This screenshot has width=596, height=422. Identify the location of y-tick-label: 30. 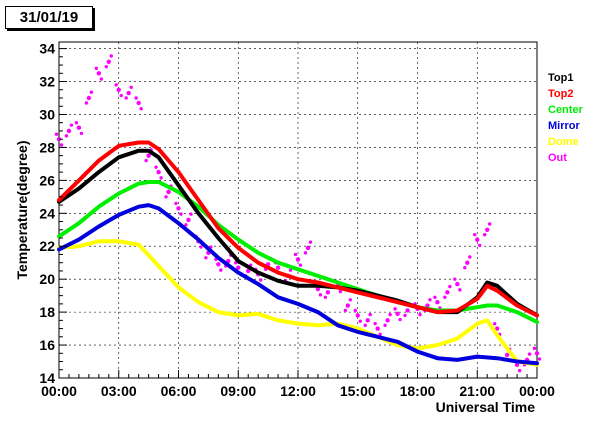
(47, 114).